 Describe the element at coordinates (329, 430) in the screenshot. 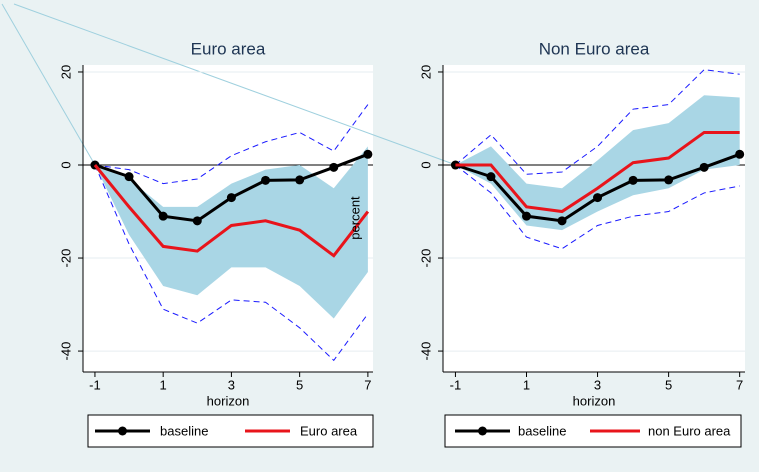

I see `legend-label: Euro area` at that location.